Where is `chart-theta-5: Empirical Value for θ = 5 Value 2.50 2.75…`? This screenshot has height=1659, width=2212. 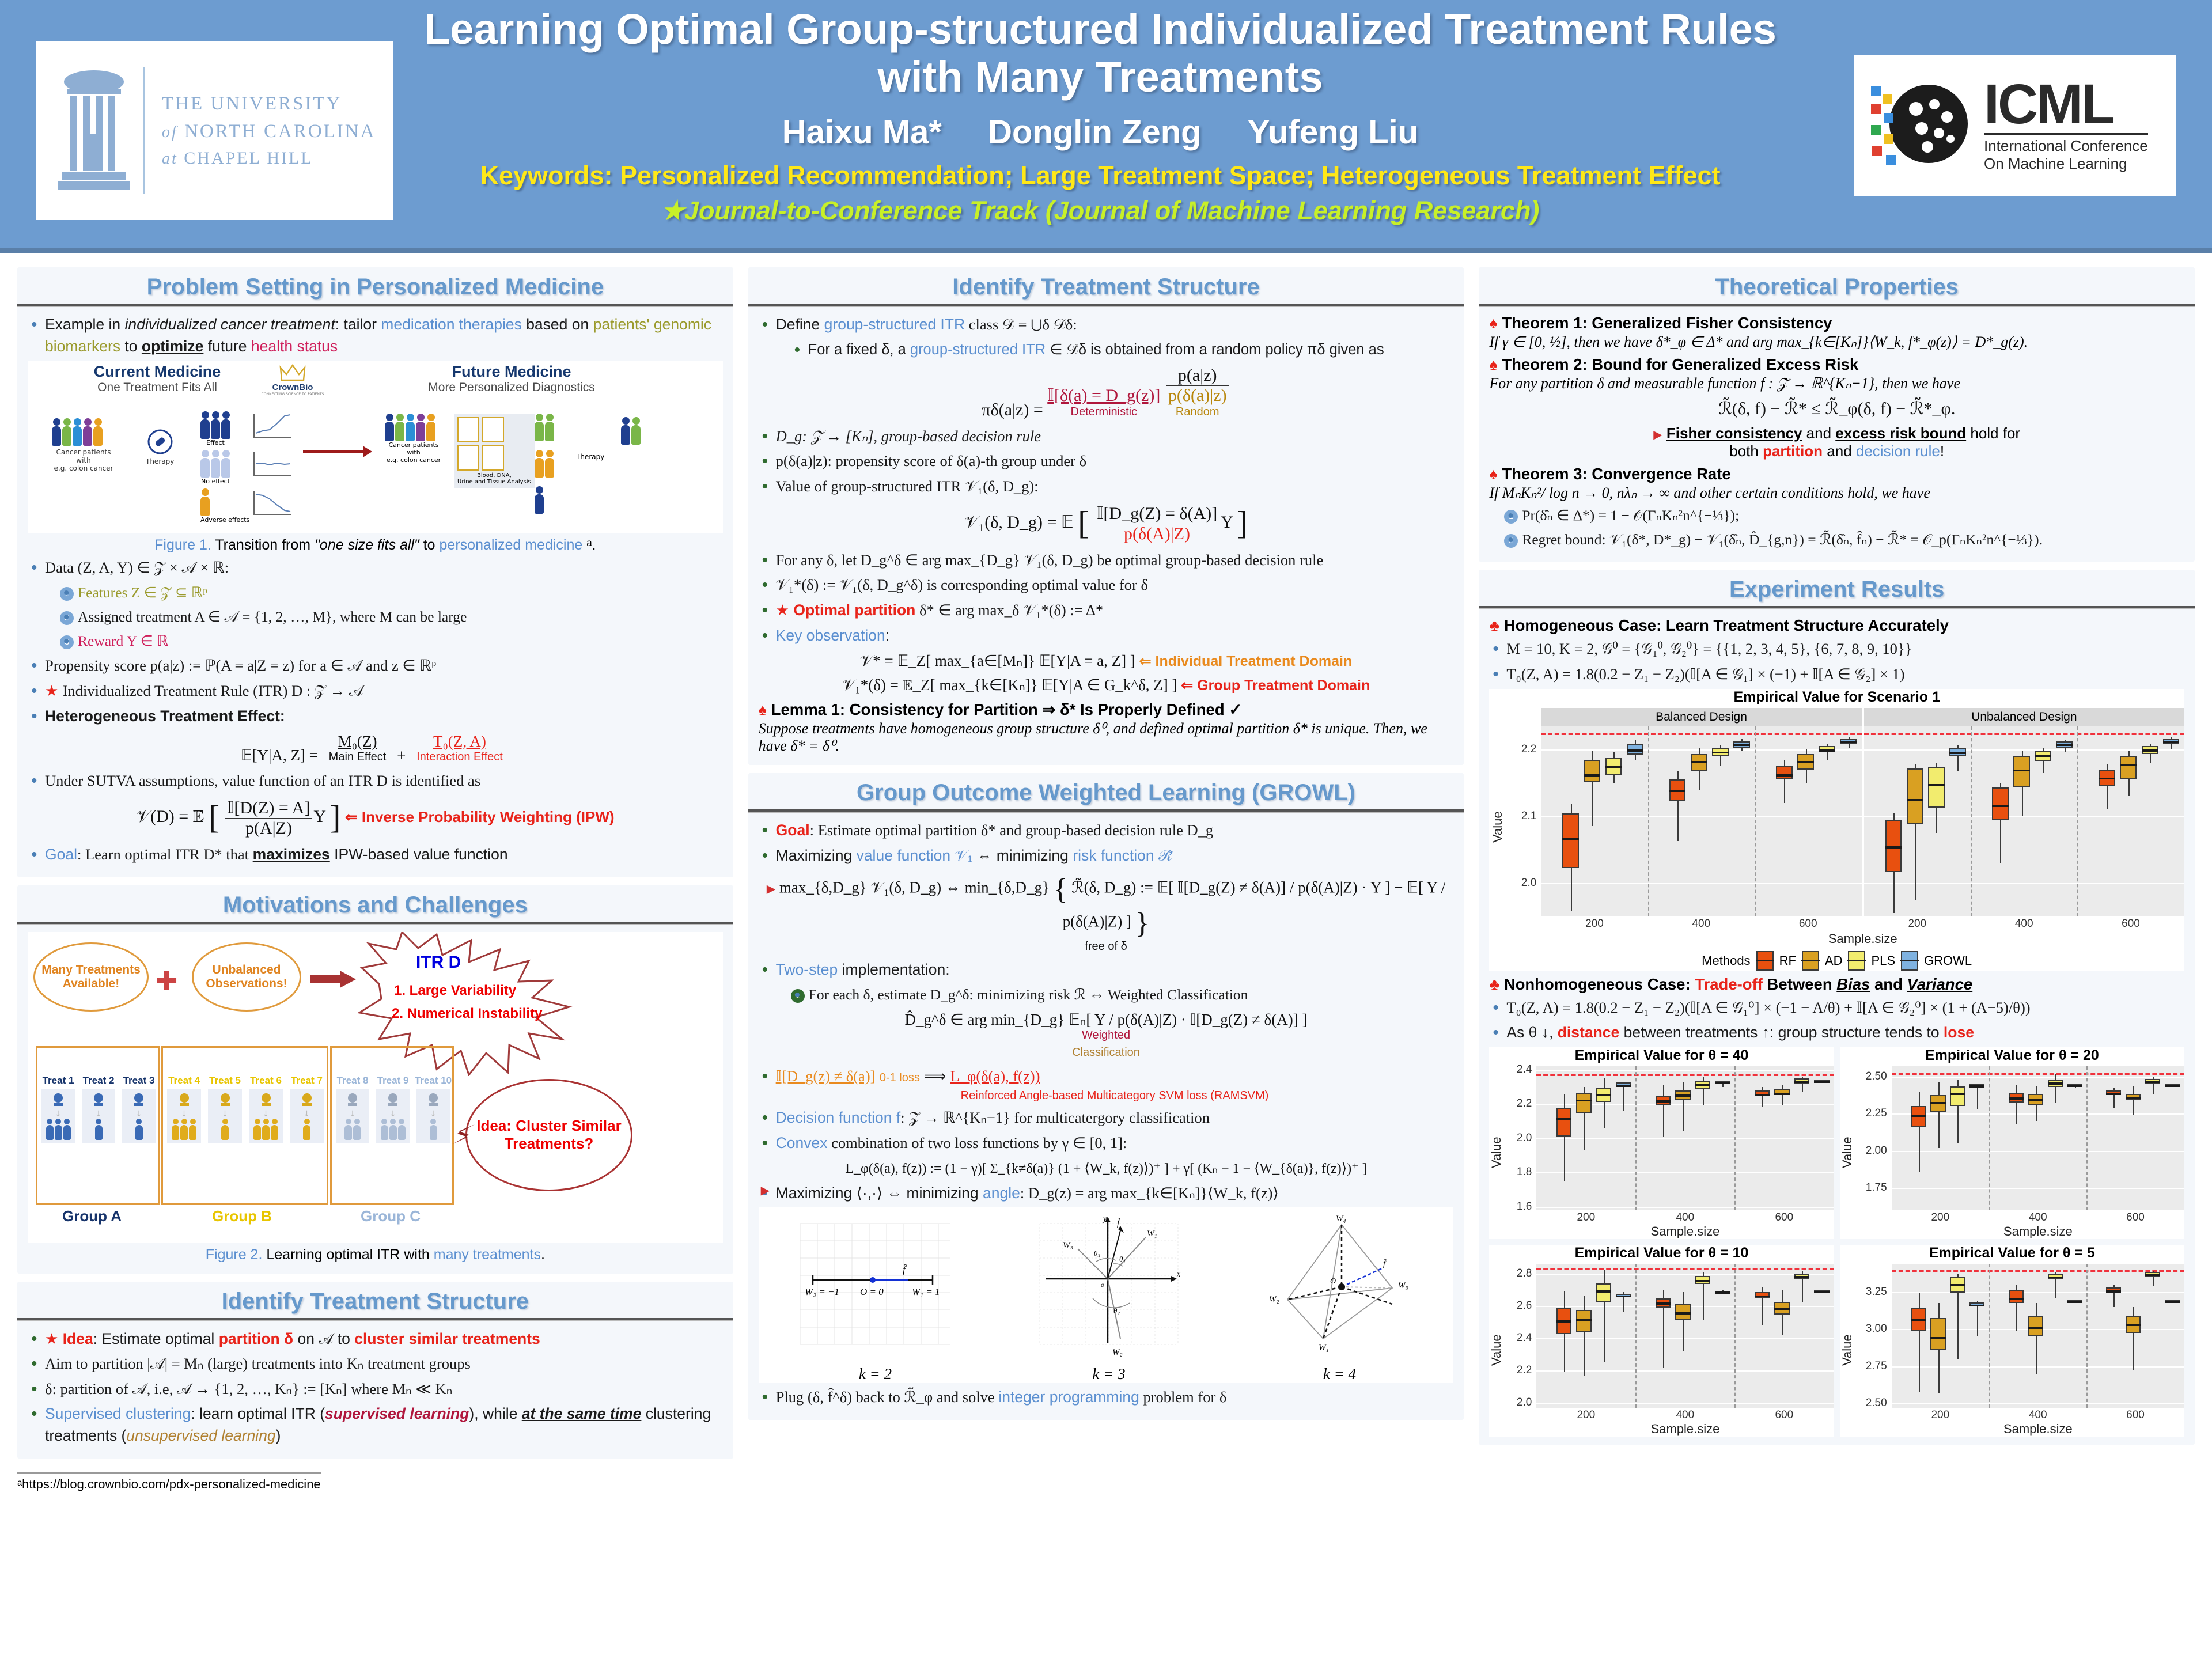 chart-theta-5: Empirical Value for θ = 5 Value 2.50 2.75… is located at coordinates (2012, 1340).